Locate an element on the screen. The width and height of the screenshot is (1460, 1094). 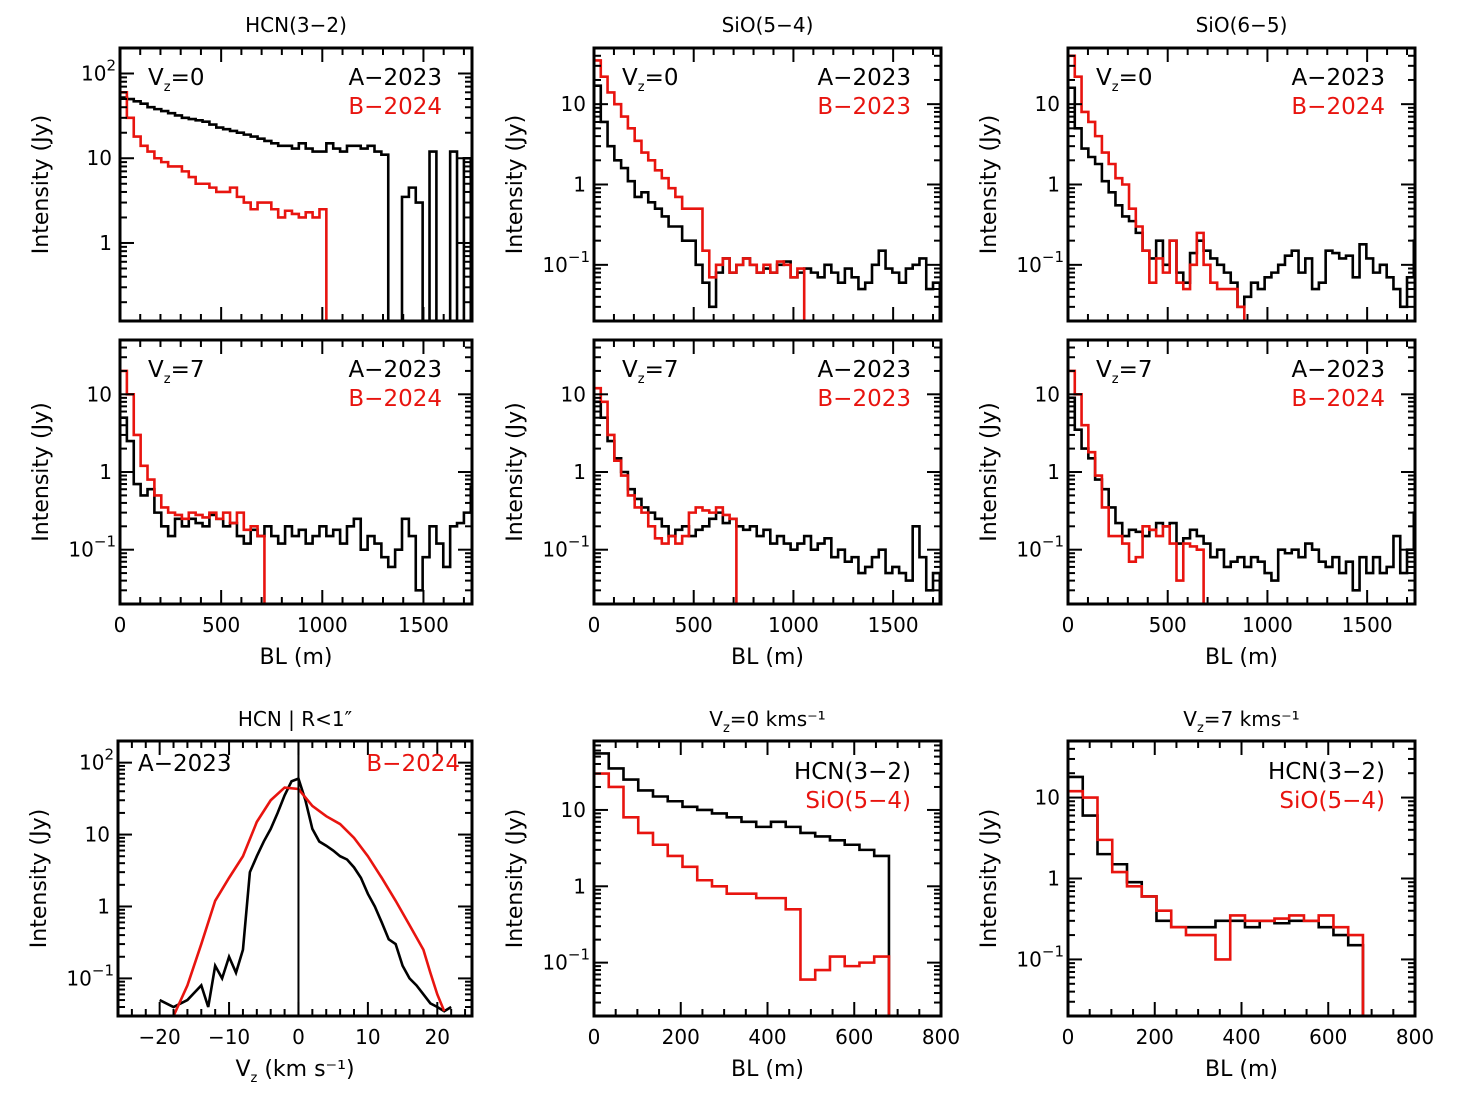
chart-title: Vz=0 kms⁻¹ is located at coordinates (767, 721).